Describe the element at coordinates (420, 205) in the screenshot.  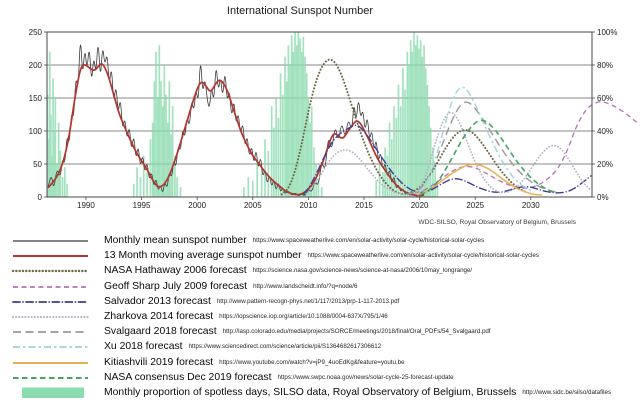
I see `svg-text: 2020` at that location.